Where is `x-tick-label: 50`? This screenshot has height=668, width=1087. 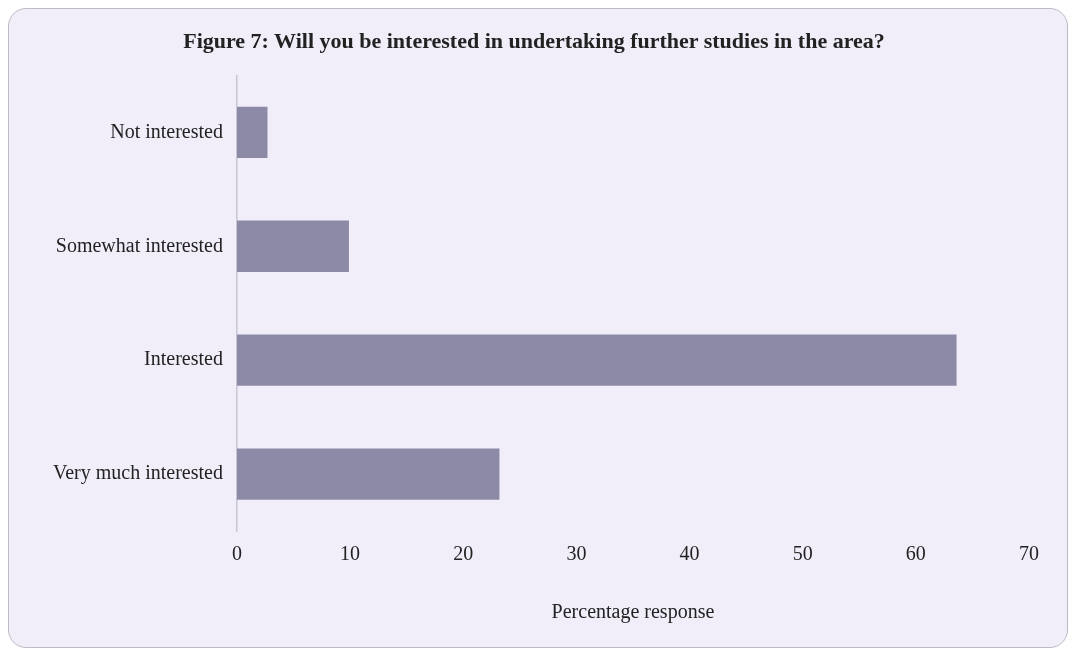 x-tick-label: 50 is located at coordinates (802, 553).